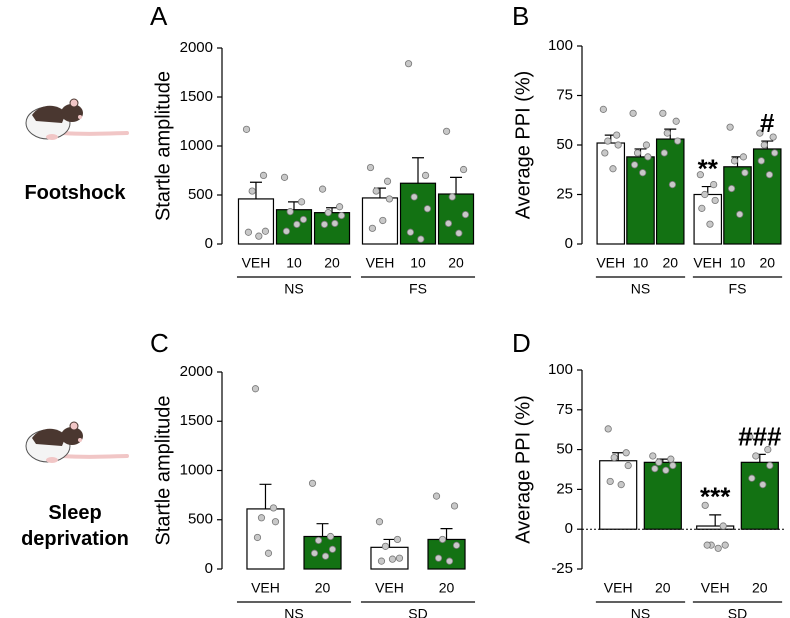  What do you see at coordinates (562, 568) in the screenshot?
I see `y-tick-label: -25` at bounding box center [562, 568].